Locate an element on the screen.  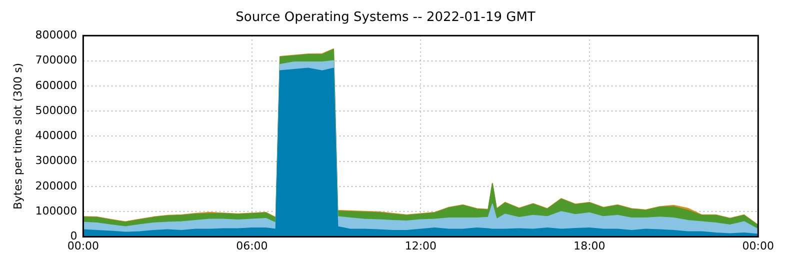
y-tick-label: 600000 is located at coordinates (56, 85).